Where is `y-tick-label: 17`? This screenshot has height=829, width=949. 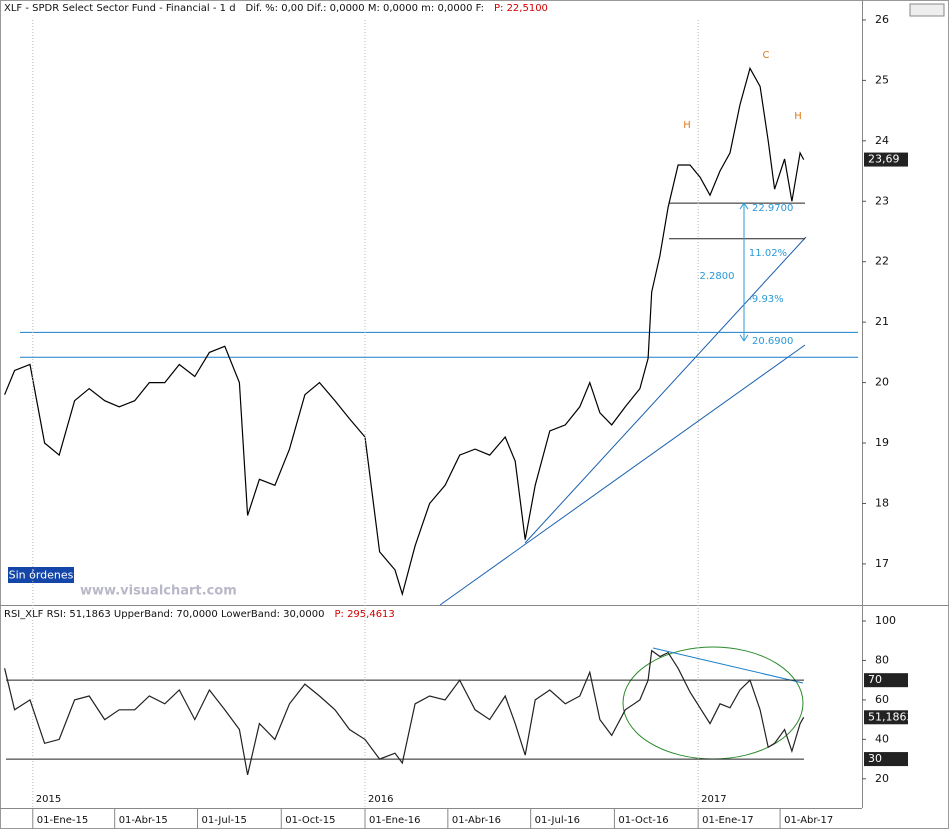
y-tick-label: 17 is located at coordinates (882, 563).